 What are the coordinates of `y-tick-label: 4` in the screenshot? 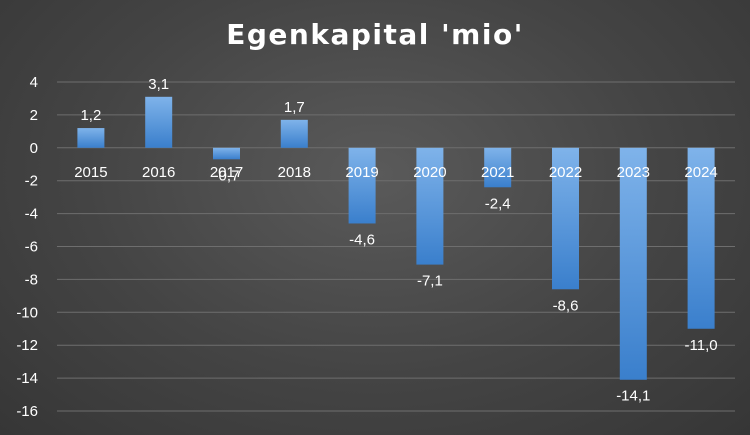 It's located at (34, 82).